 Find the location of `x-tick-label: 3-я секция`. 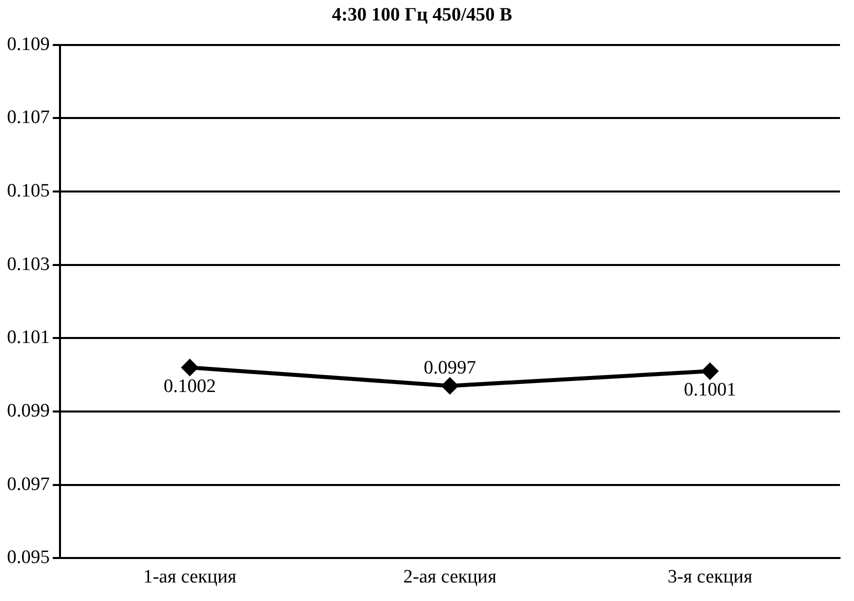

x-tick-label: 3-я секция is located at coordinates (710, 577).